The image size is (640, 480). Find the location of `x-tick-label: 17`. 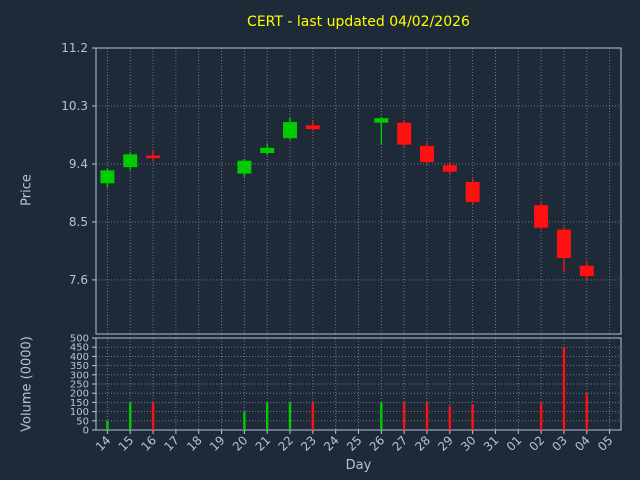

x-tick-label: 17 is located at coordinates (171, 443).